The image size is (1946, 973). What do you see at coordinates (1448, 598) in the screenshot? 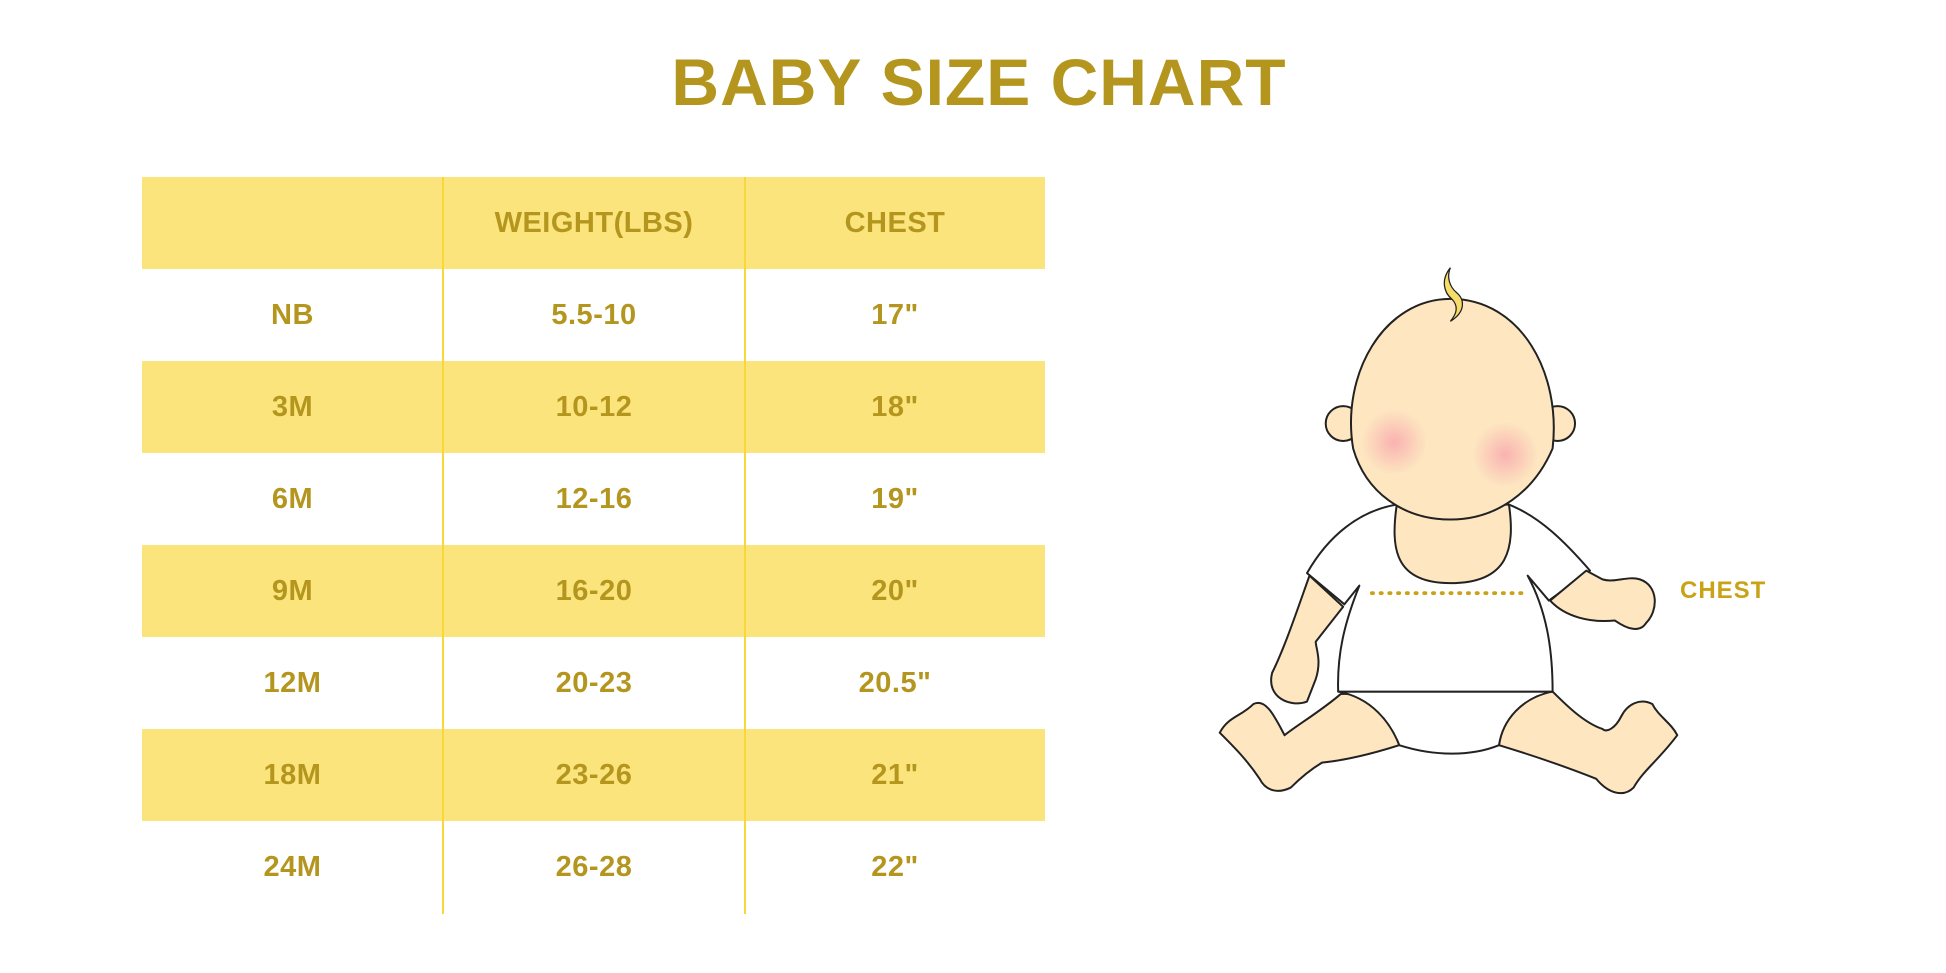
I see `shirt` at bounding box center [1448, 598].